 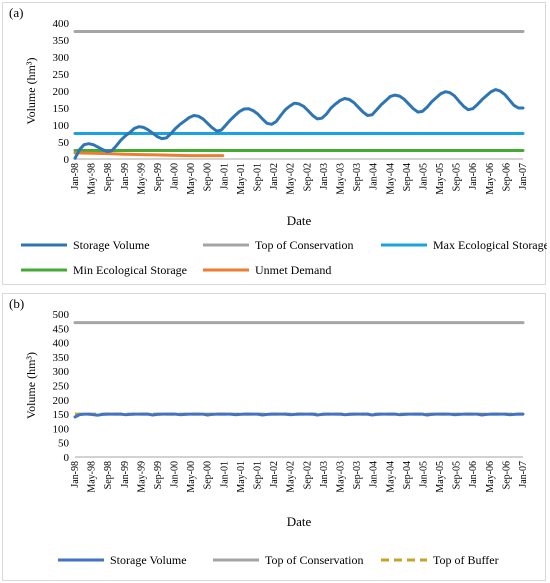 What do you see at coordinates (466, 560) in the screenshot?
I see `legend-label: Top of Buffer` at bounding box center [466, 560].